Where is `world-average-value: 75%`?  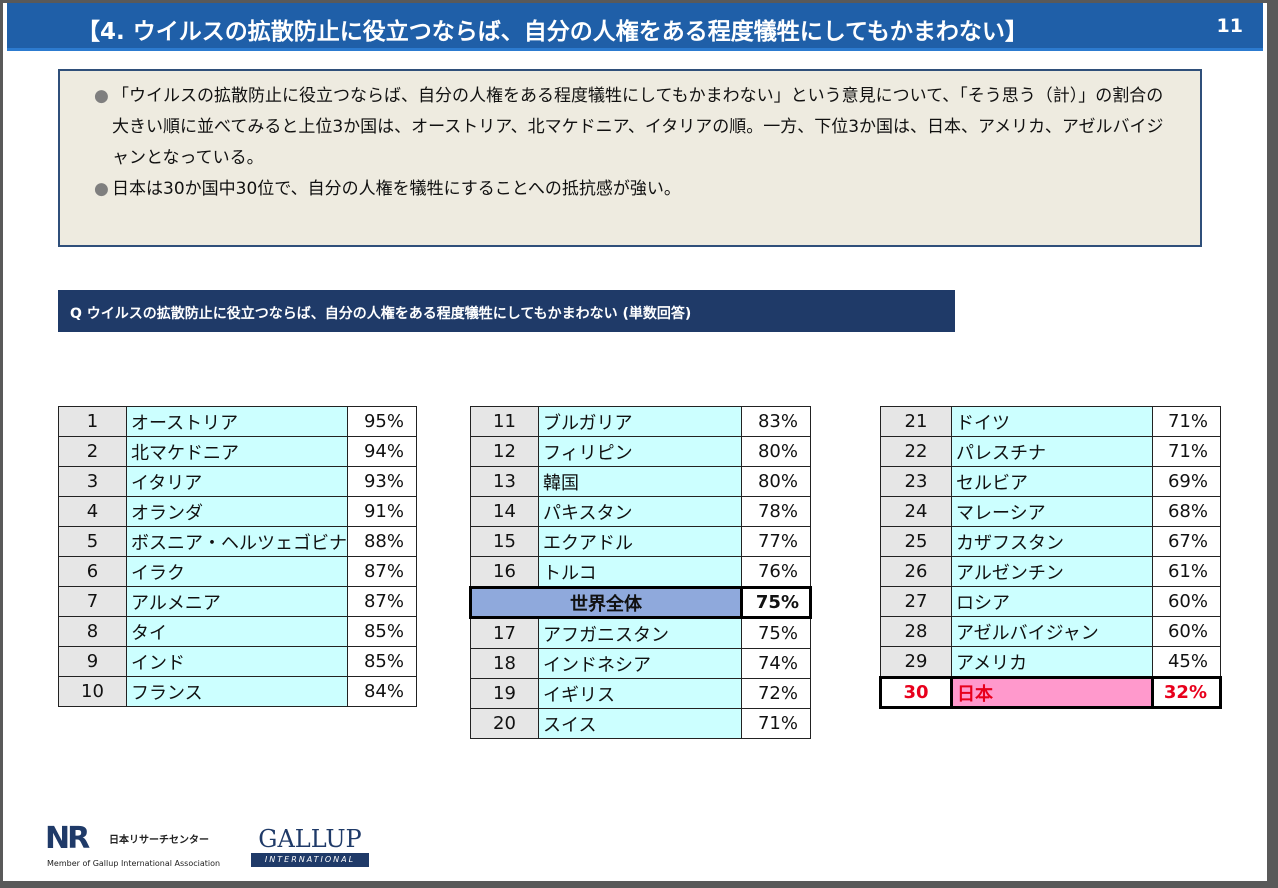 world-average-value: 75% is located at coordinates (776, 602).